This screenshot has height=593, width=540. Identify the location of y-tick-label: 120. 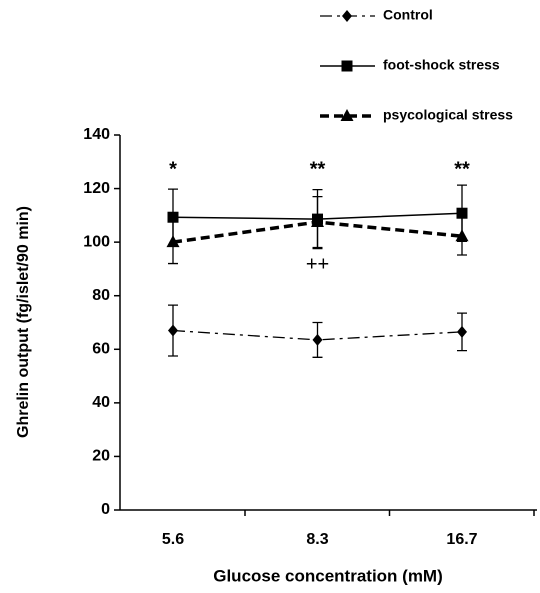
(96, 188).